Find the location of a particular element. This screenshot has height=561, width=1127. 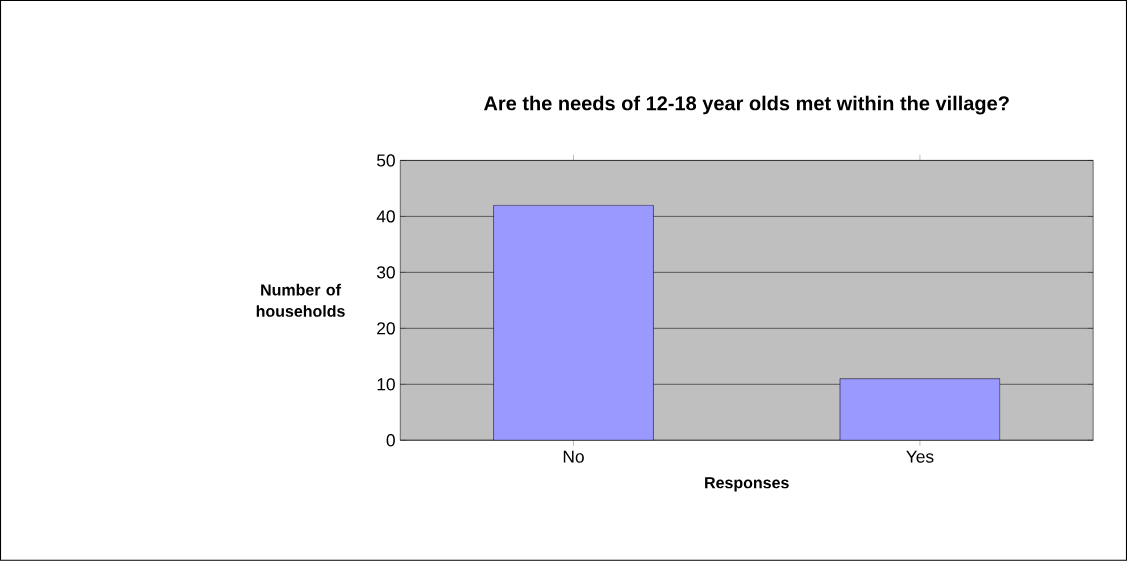

x-tick-label: Yes is located at coordinates (920, 456).